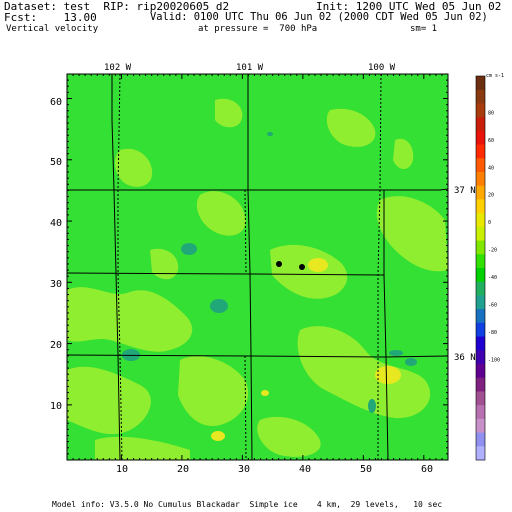 This screenshot has height=512, width=512. I want to click on y-tick-20: 20, so click(56, 345).